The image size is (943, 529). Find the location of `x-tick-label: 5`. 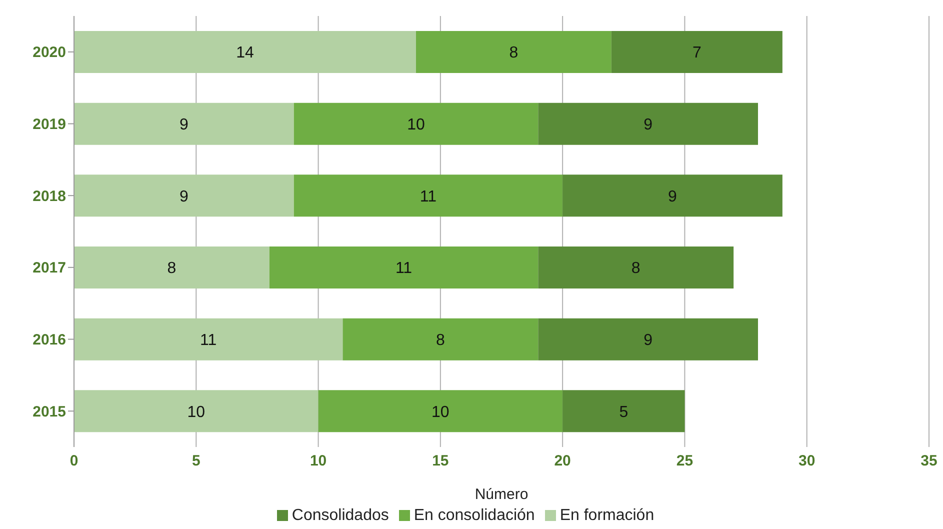

x-tick-label: 5 is located at coordinates (196, 461).